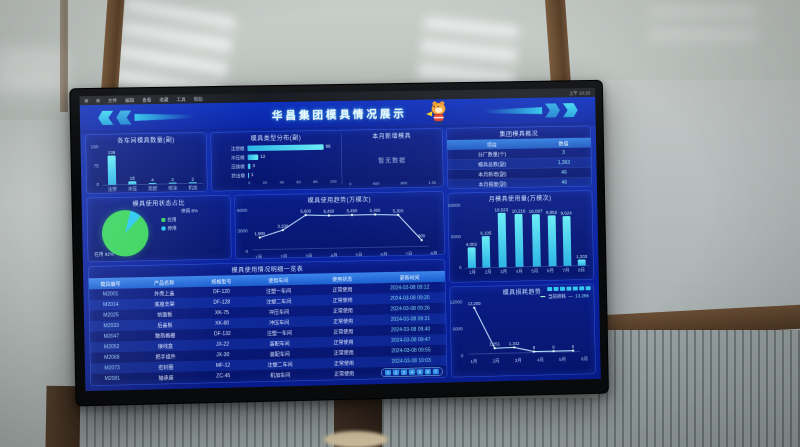 The image size is (800, 447). What do you see at coordinates (198, 99) in the screenshot?
I see `menu-item: 帮助` at bounding box center [198, 99].